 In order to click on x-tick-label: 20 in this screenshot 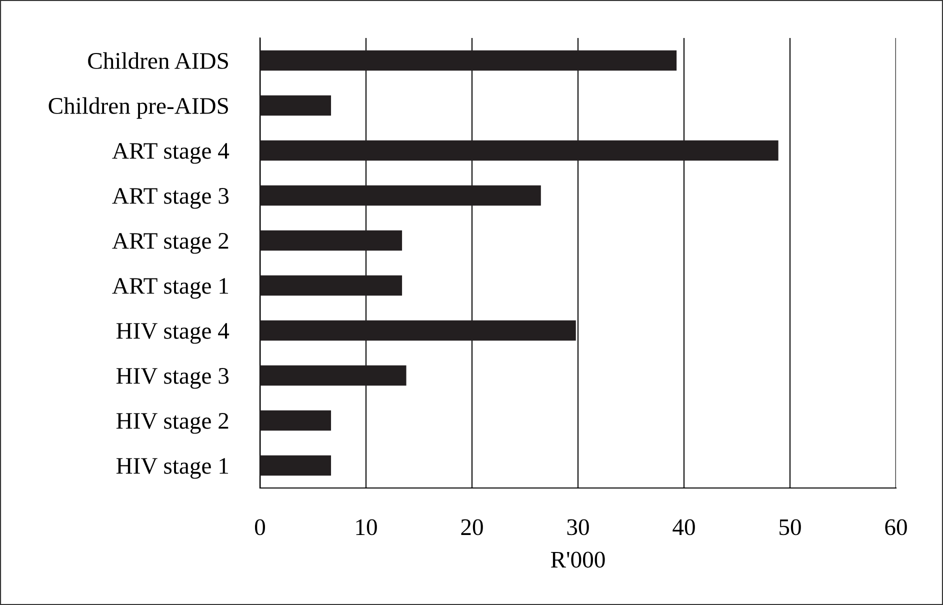, I will do `click(472, 527)`.